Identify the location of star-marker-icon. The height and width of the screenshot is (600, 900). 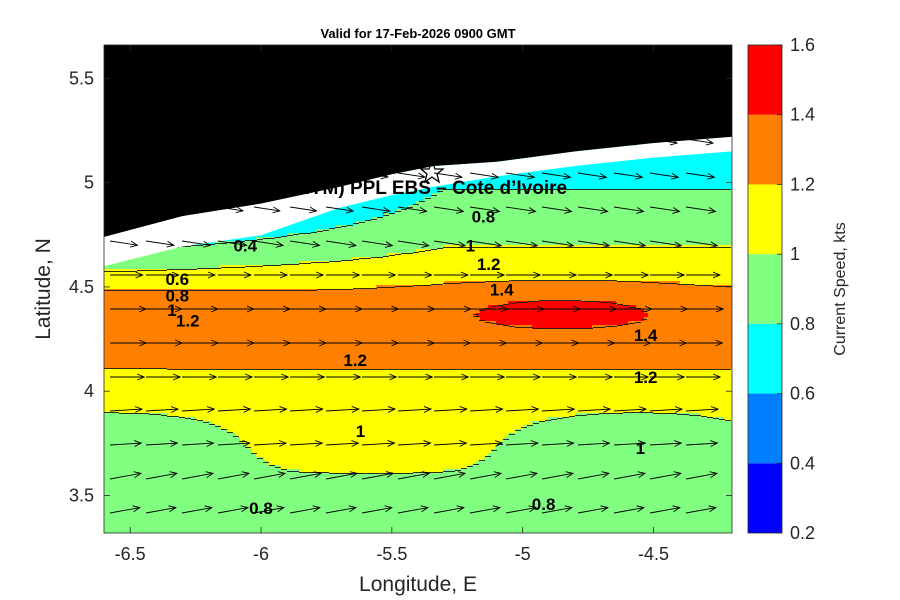
(432, 171).